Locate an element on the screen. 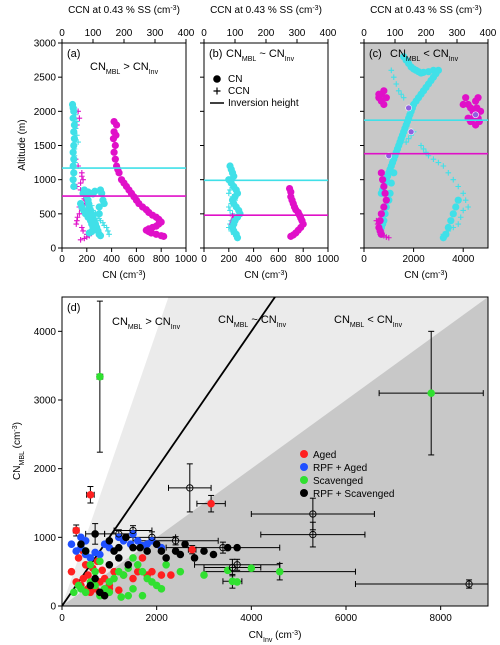  panel-a-plot is located at coordinates (124, 171).